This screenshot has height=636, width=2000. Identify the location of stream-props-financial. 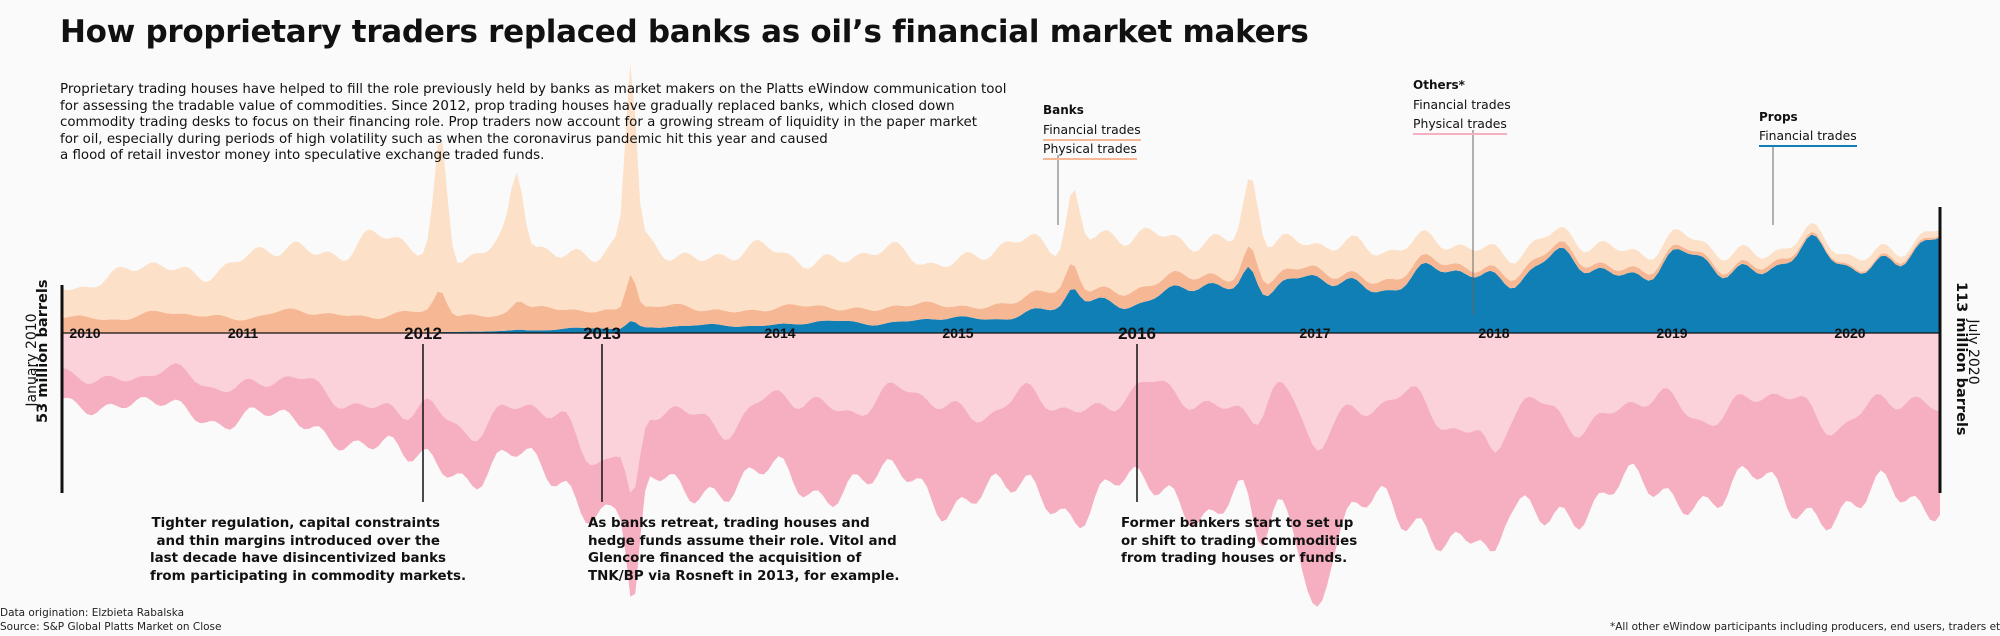
(1001, 283).